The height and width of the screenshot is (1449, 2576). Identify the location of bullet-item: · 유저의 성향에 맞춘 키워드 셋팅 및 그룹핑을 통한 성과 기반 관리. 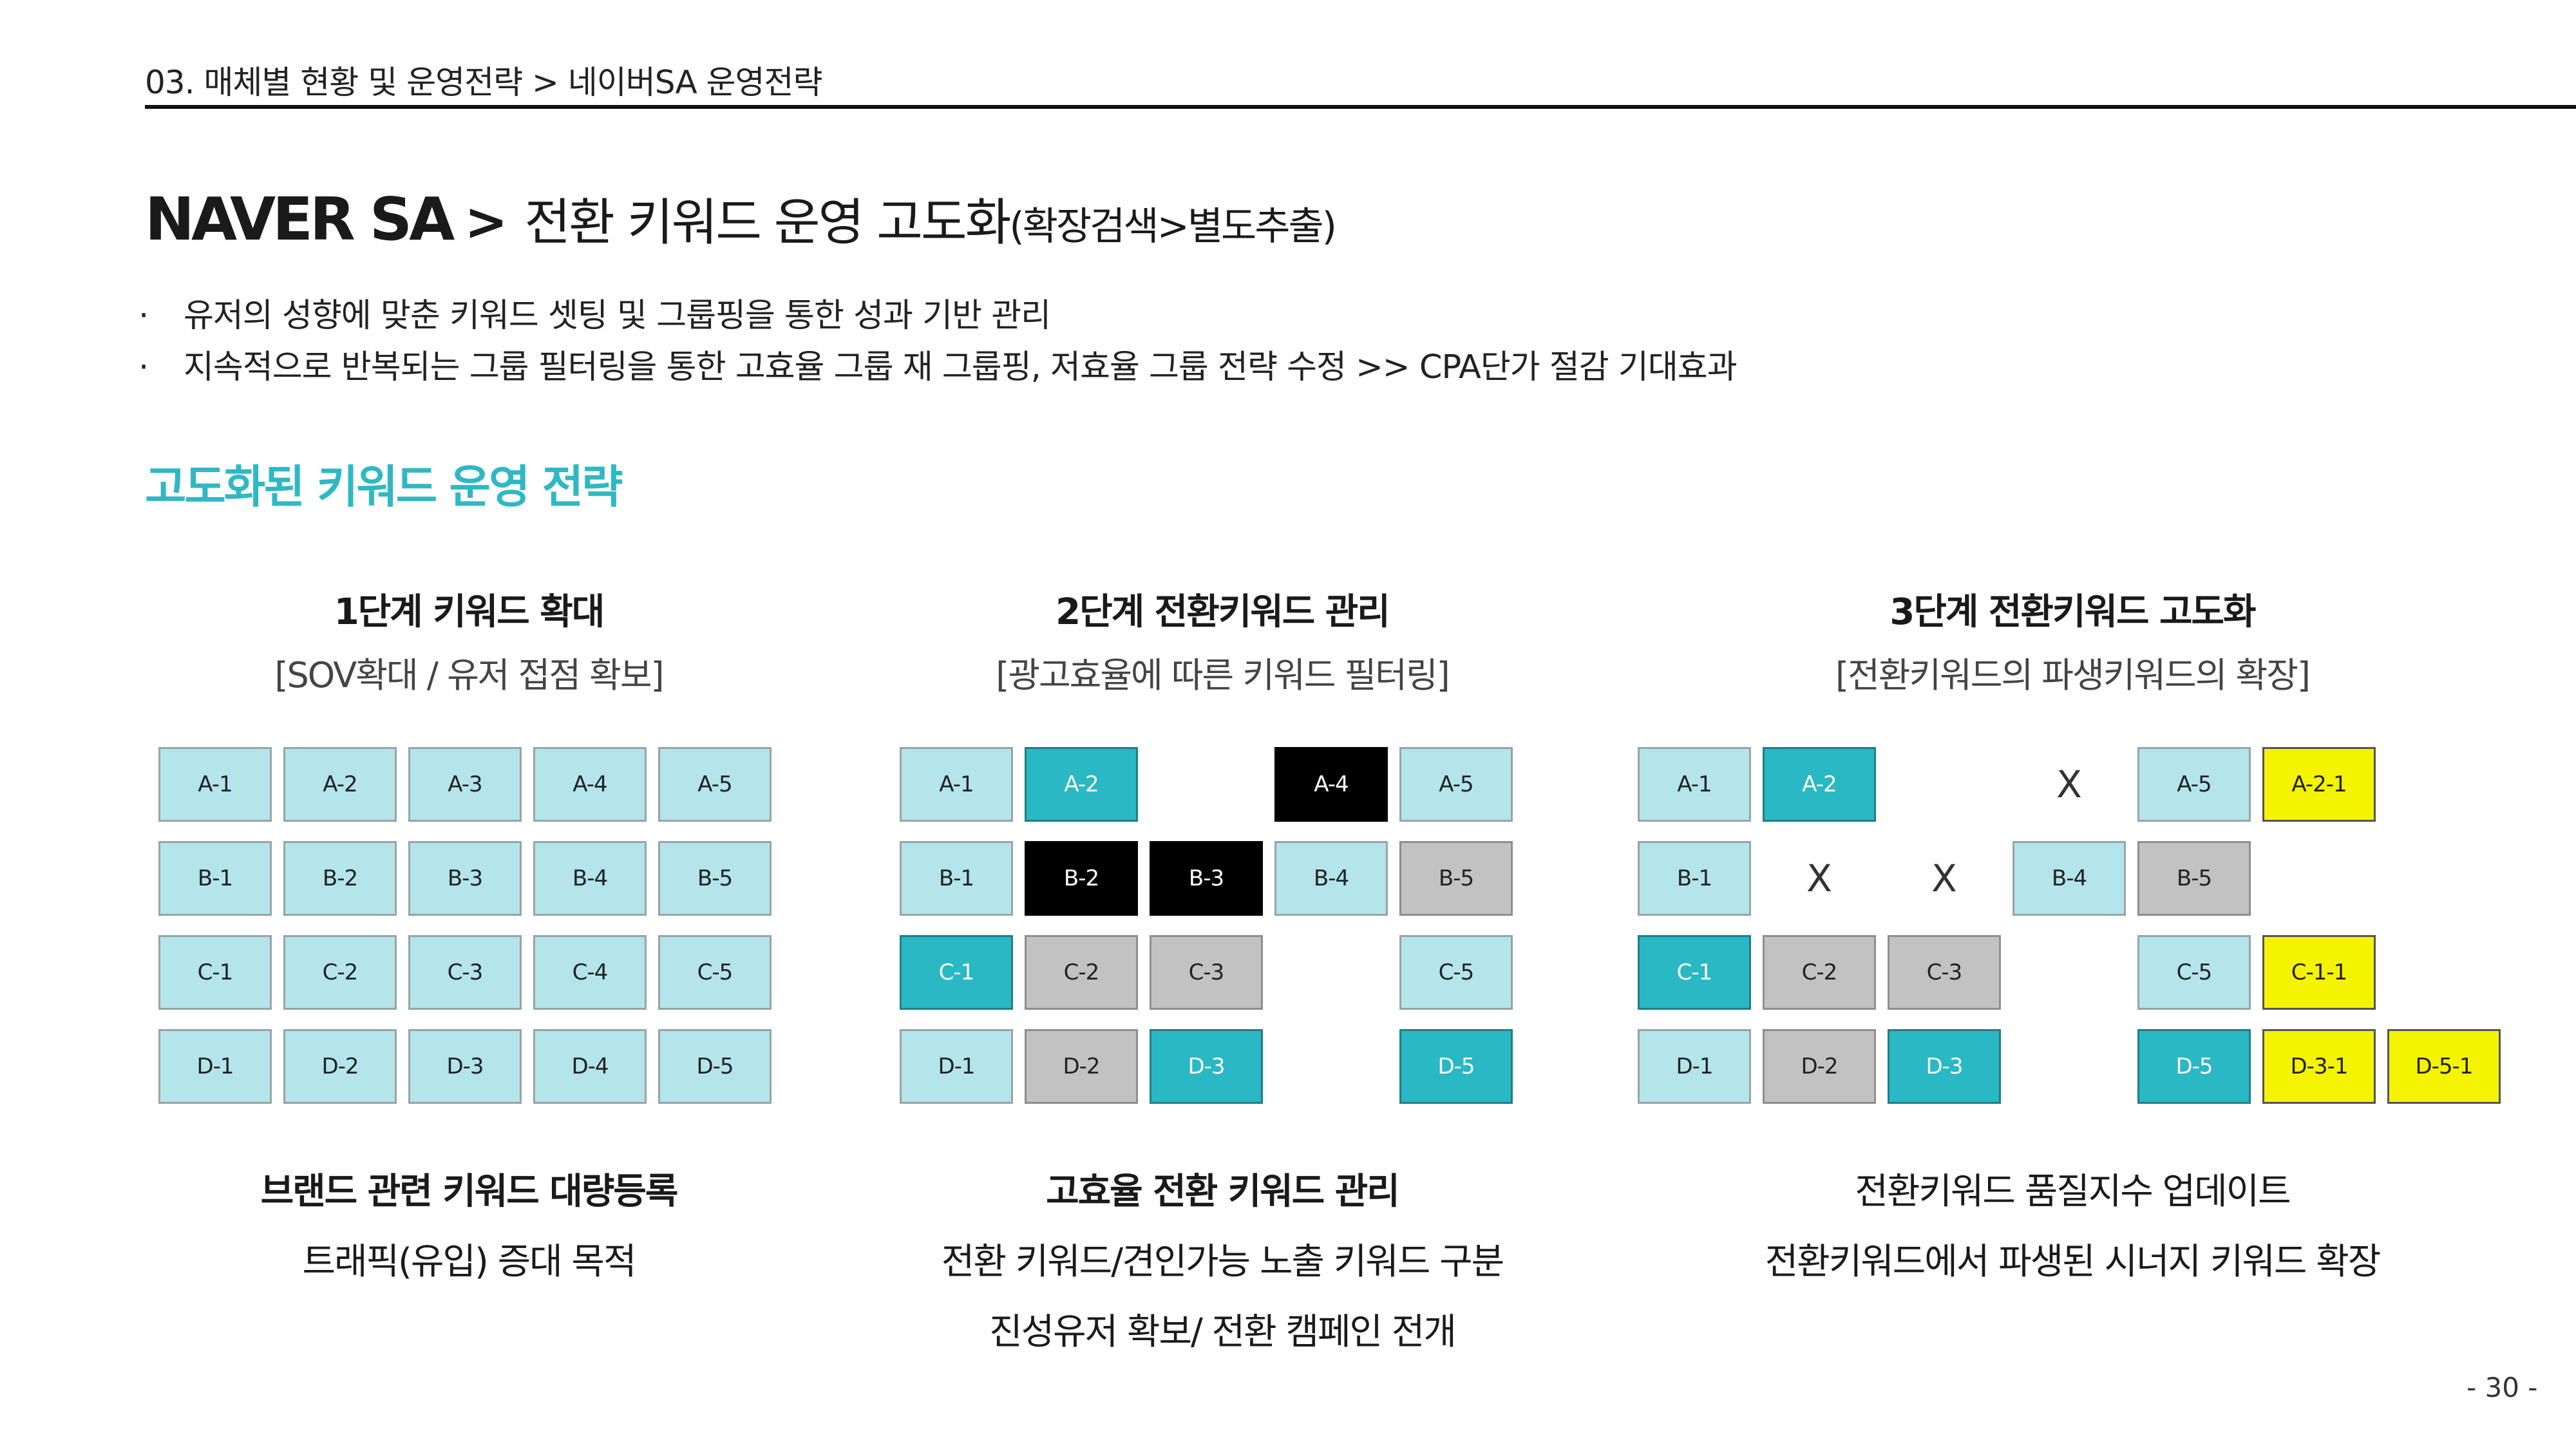
(938, 314).